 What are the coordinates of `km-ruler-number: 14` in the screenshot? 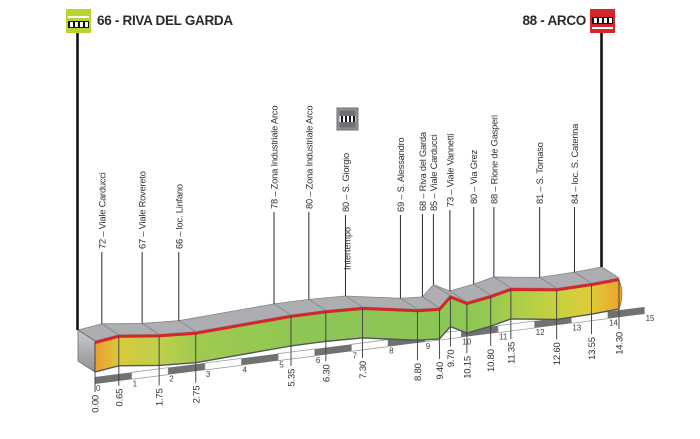 It's located at (613, 323).